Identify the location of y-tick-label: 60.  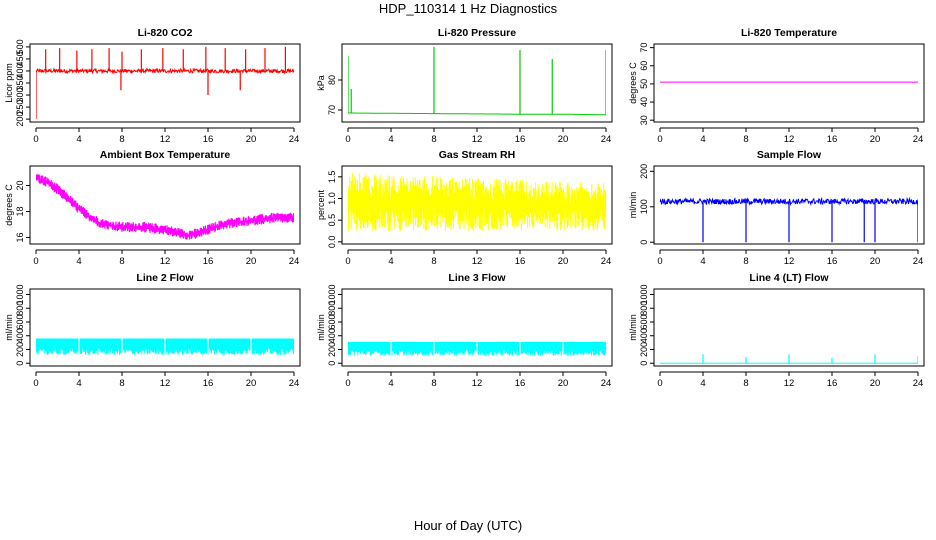
(644, 66).